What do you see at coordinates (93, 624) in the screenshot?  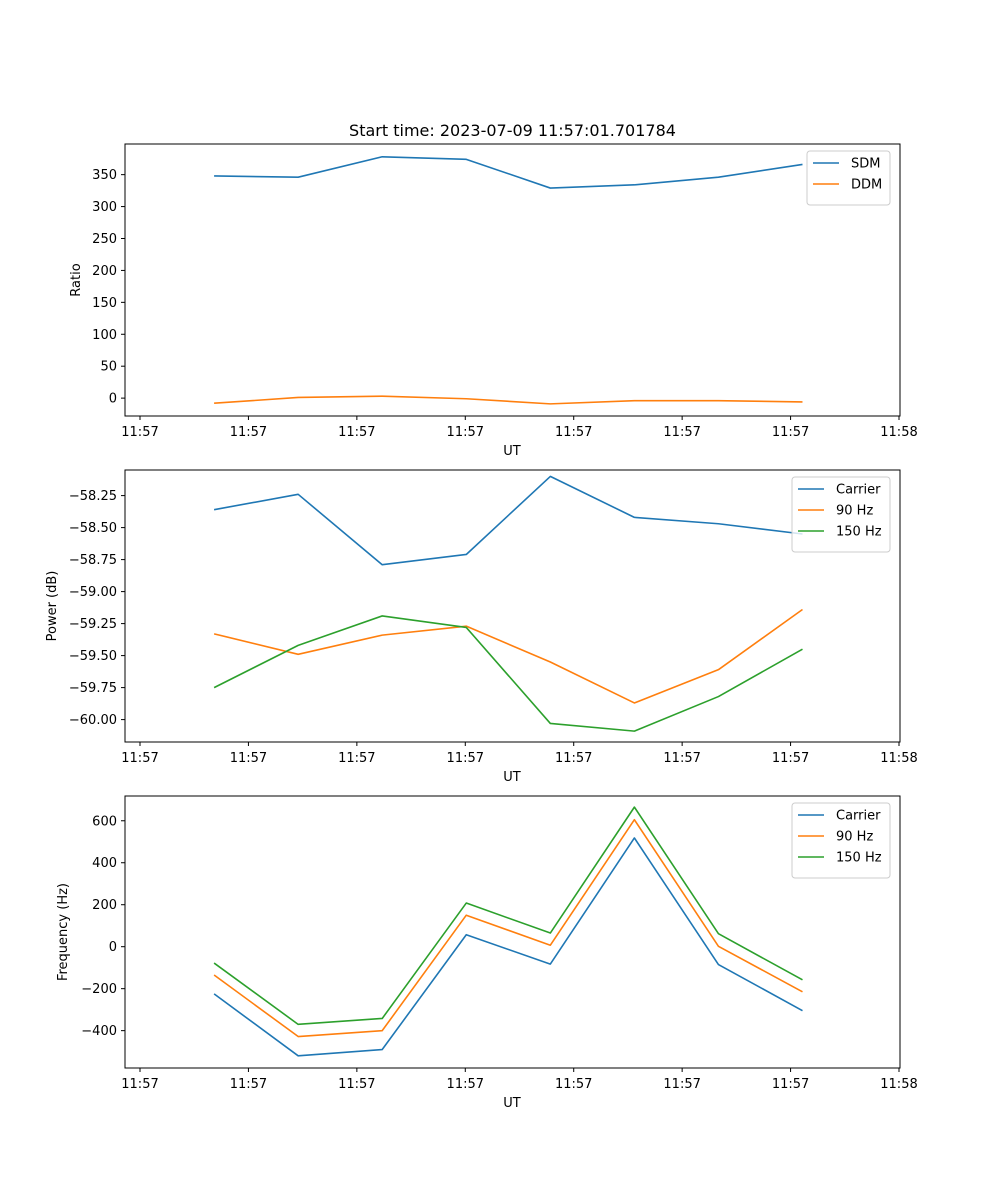 I see `power-y-tick-label: −59.25` at bounding box center [93, 624].